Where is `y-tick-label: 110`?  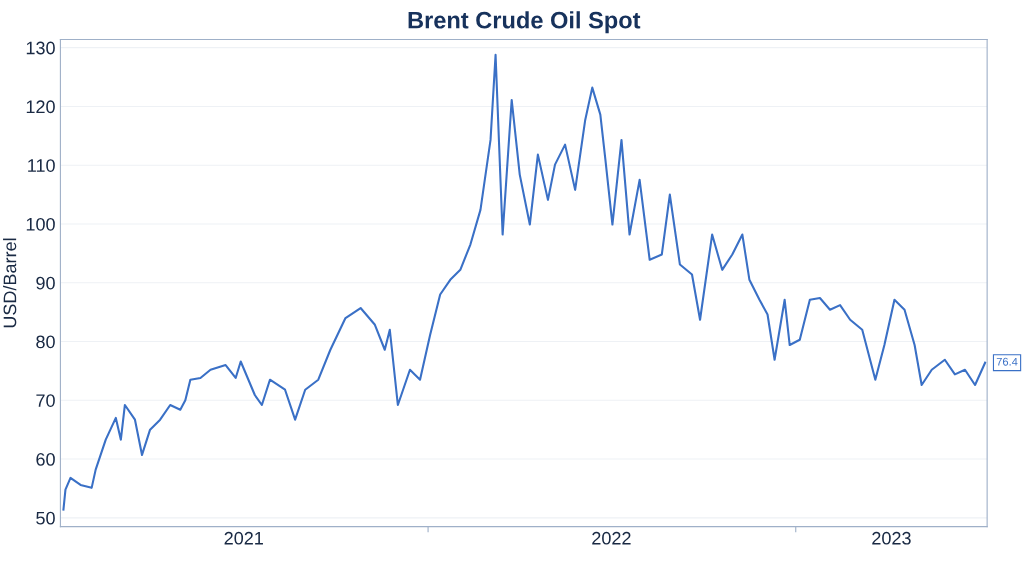
y-tick-label: 110 is located at coordinates (41, 165).